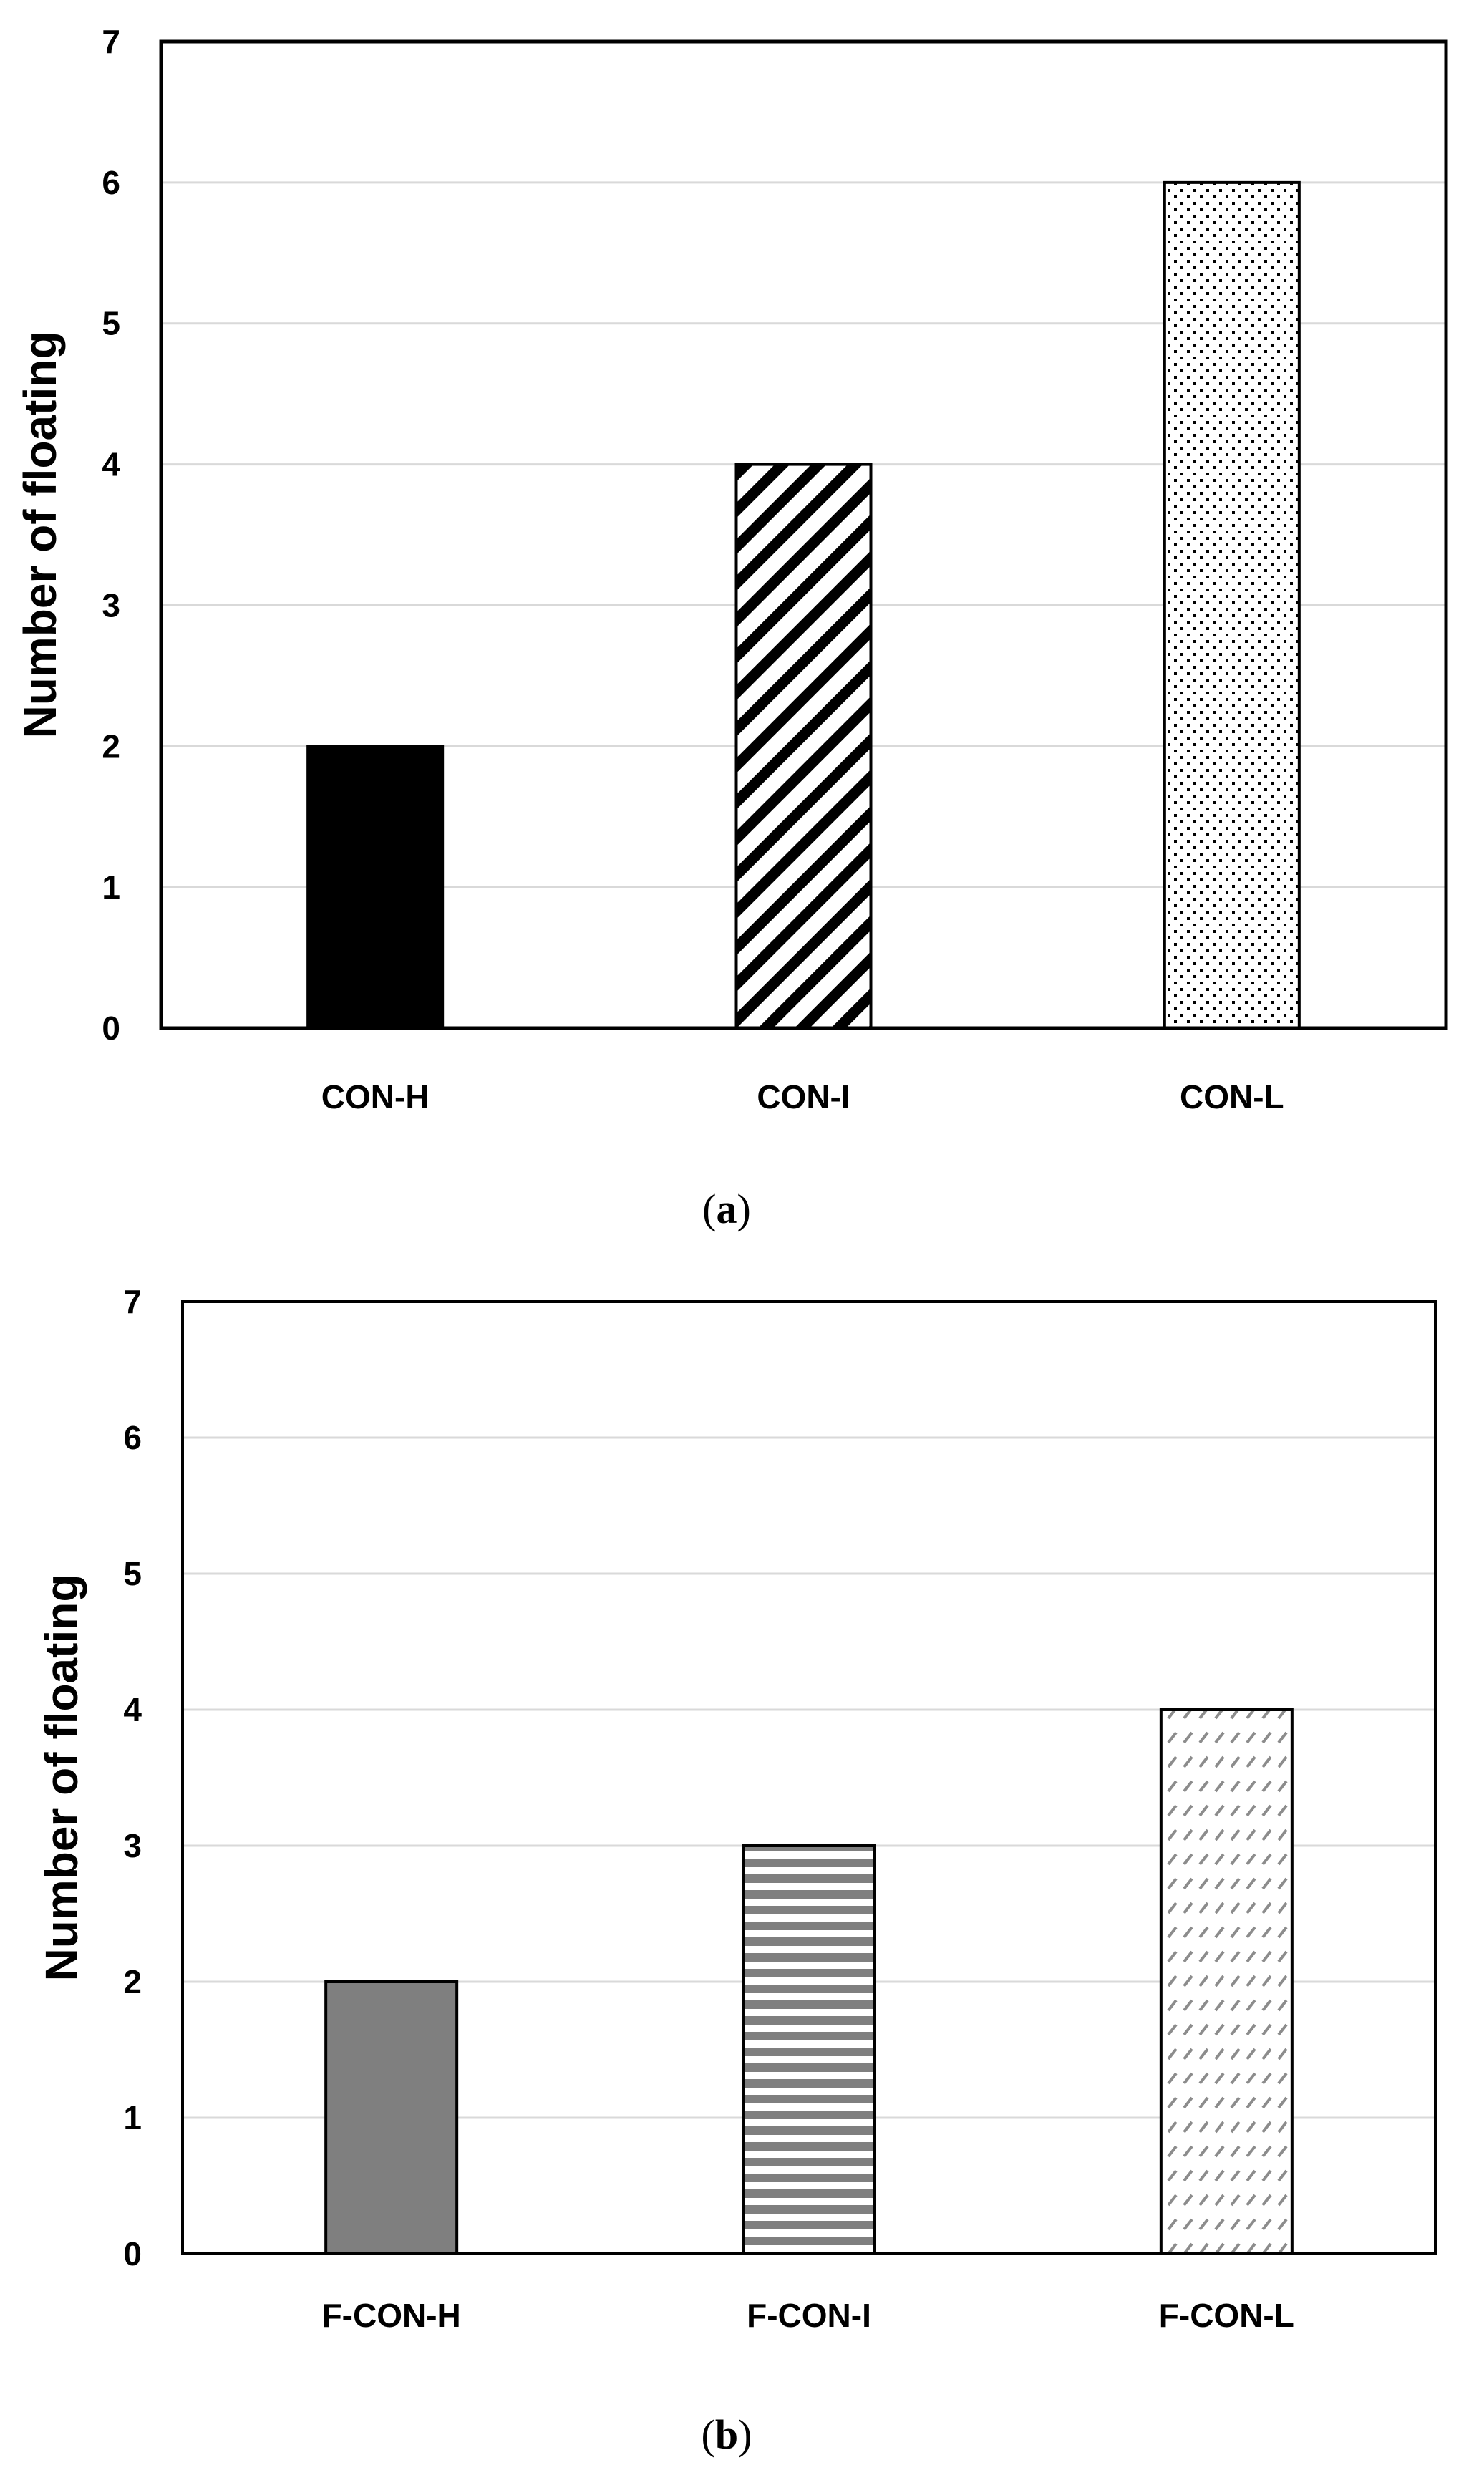 This screenshot has height=2465, width=1484. What do you see at coordinates (1232, 1096) in the screenshot?
I see `x-tick-label: CON-L` at bounding box center [1232, 1096].